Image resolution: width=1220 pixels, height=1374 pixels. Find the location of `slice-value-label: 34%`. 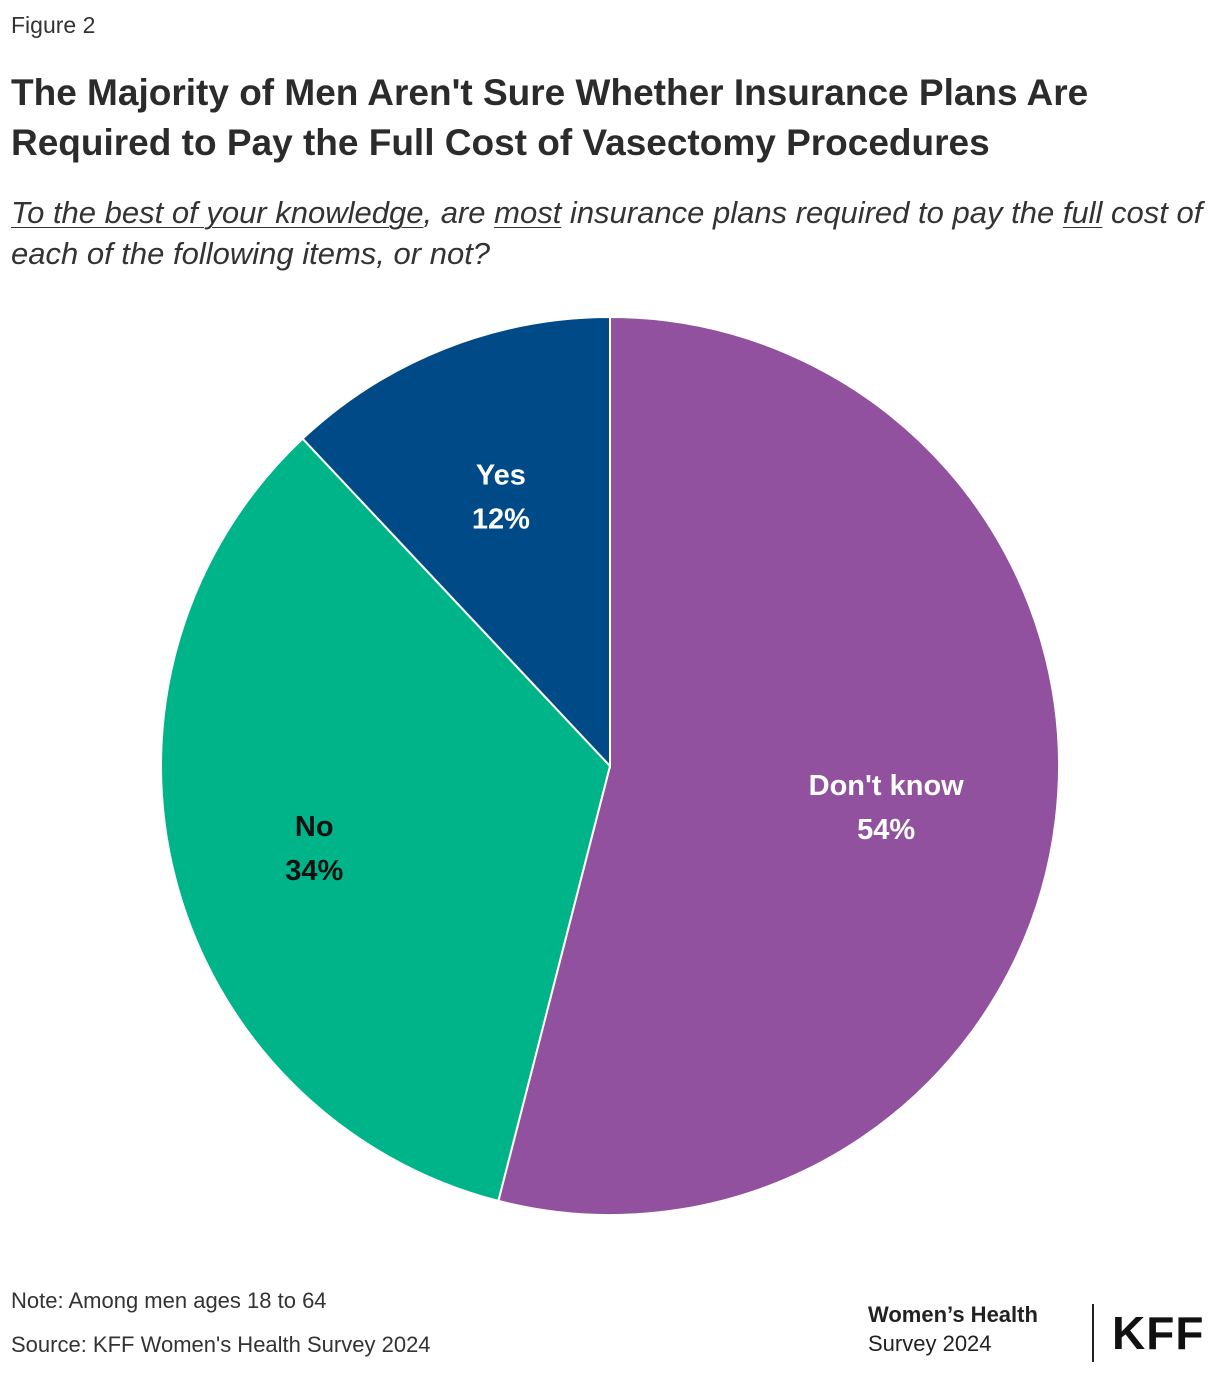

slice-value-label: 34% is located at coordinates (314, 871).